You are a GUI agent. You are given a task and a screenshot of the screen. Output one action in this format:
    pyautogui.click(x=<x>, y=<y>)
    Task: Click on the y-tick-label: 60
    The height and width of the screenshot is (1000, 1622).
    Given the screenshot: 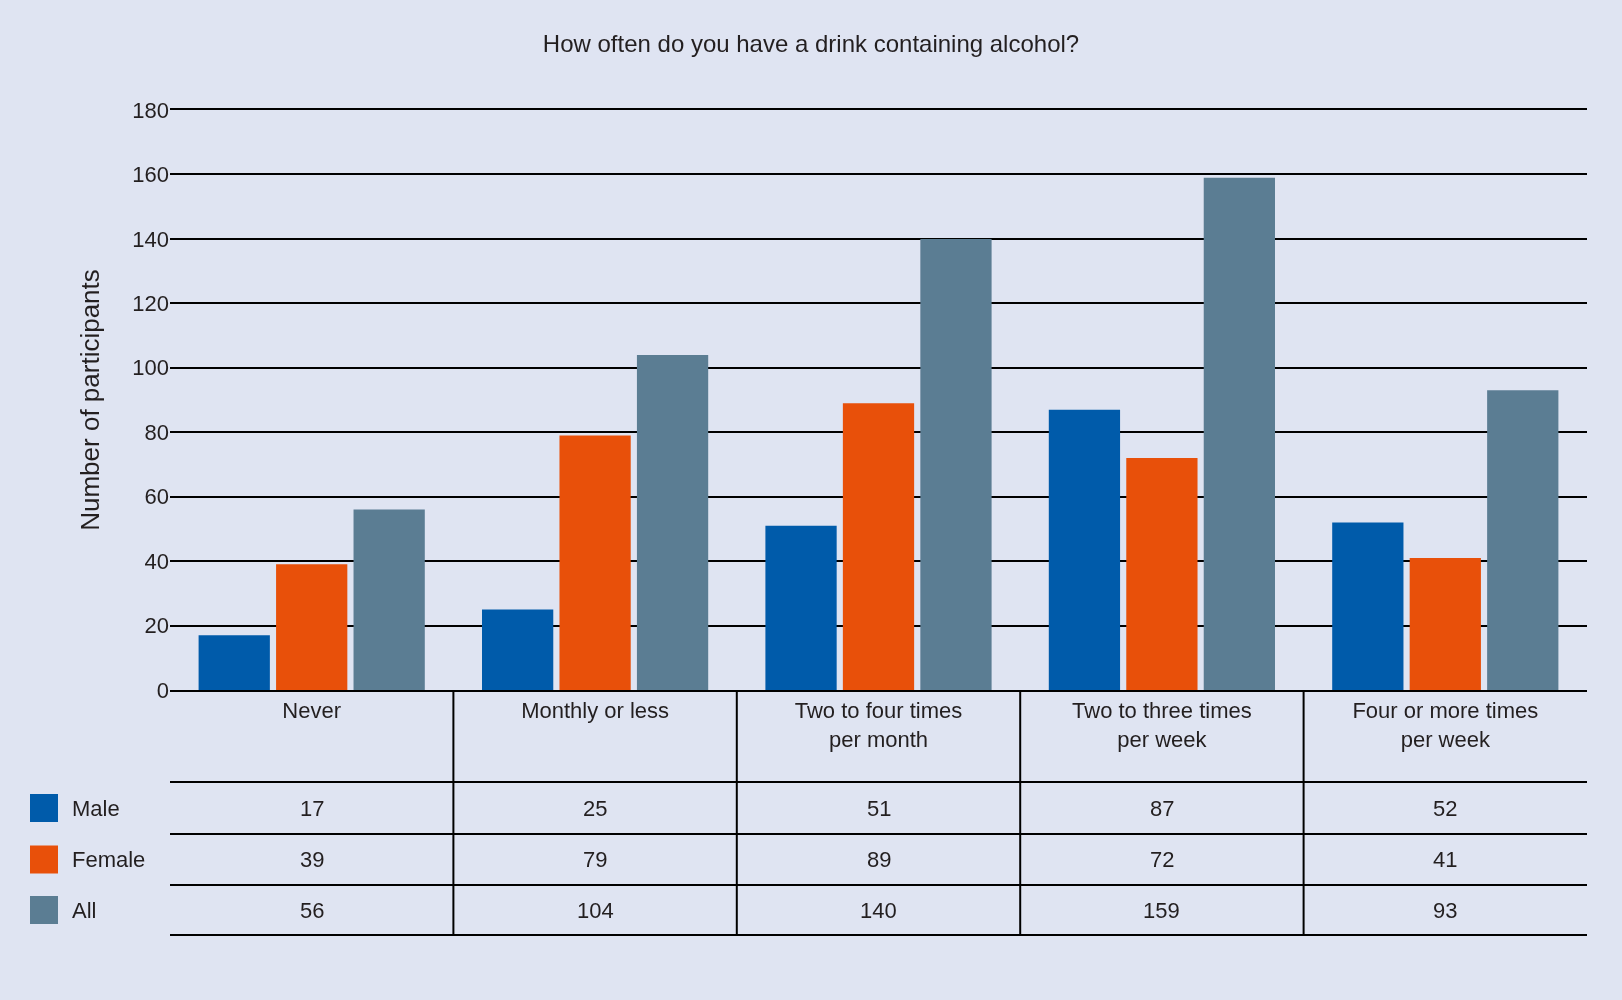 What is the action you would take?
    pyautogui.click(x=156, y=497)
    